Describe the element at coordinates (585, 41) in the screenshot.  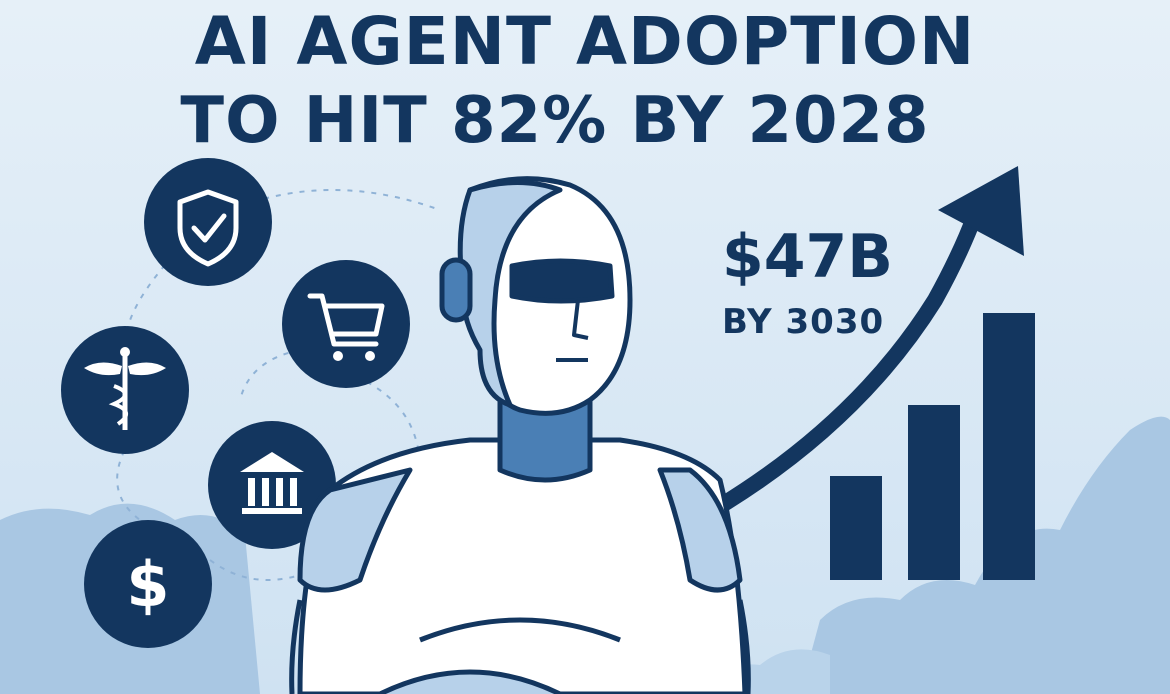
I see `headline-line-1: AI AGENT ADOPTION` at that location.